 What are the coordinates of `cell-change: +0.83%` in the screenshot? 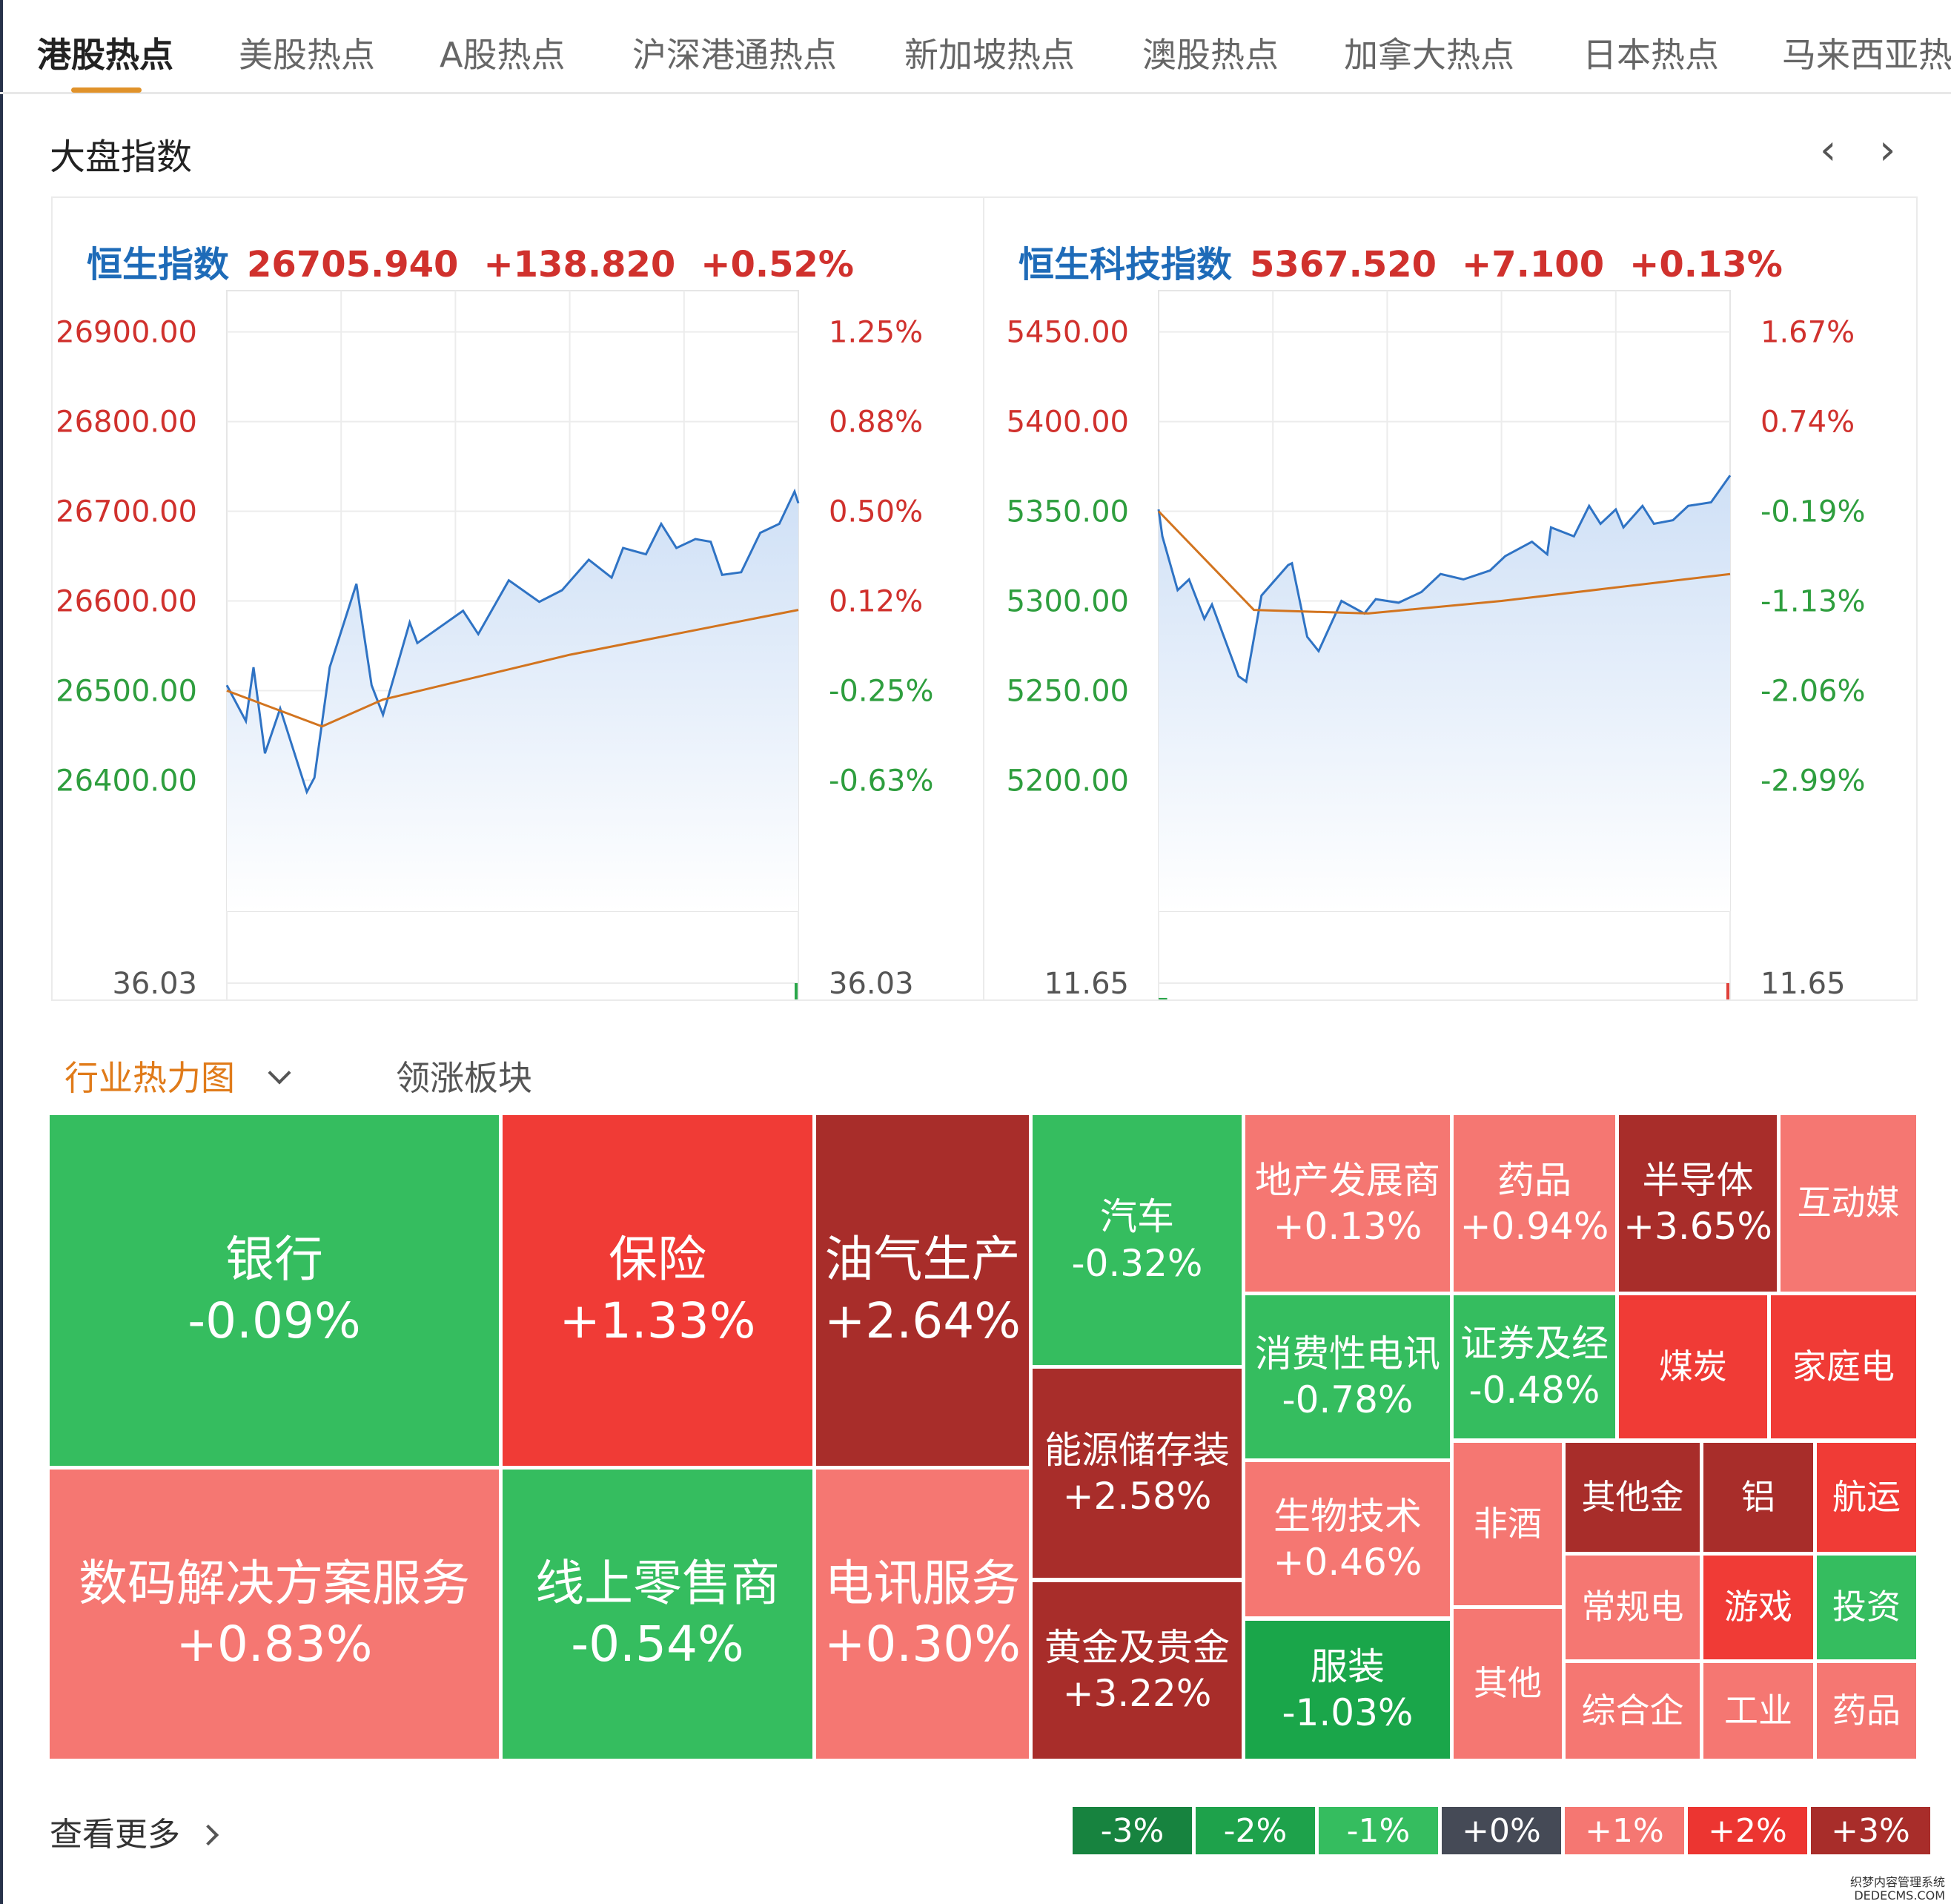 It's located at (274, 1645).